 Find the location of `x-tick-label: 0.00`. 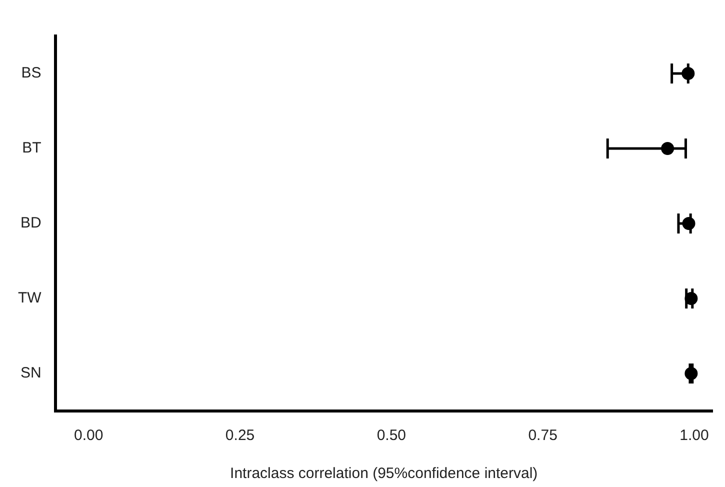

x-tick-label: 0.00 is located at coordinates (89, 435).